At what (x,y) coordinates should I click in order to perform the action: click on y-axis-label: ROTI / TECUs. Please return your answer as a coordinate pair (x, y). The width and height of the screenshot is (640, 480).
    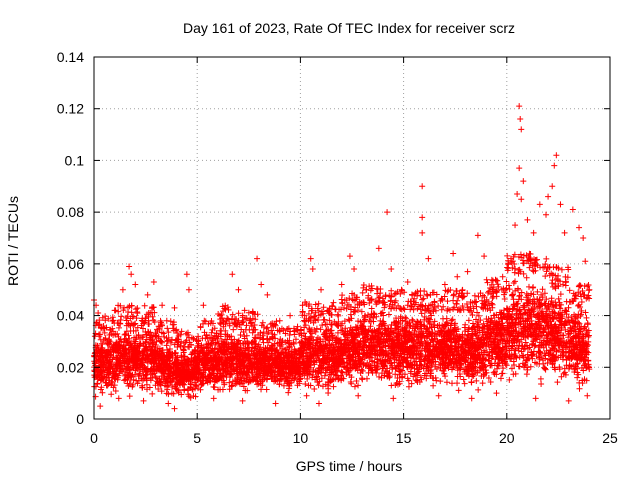
    Looking at the image, I should click on (13, 241).